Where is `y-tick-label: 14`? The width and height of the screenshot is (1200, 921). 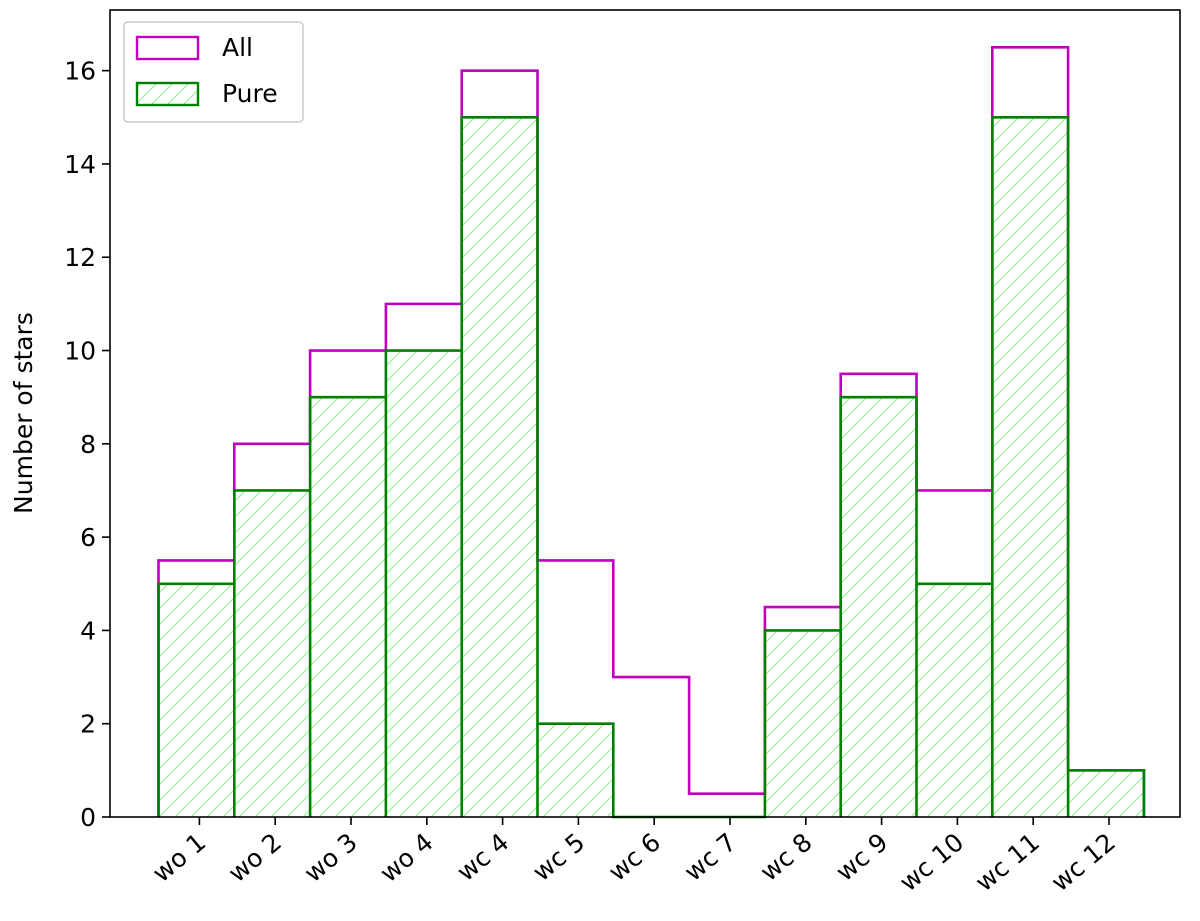
y-tick-label: 14 is located at coordinates (80, 164).